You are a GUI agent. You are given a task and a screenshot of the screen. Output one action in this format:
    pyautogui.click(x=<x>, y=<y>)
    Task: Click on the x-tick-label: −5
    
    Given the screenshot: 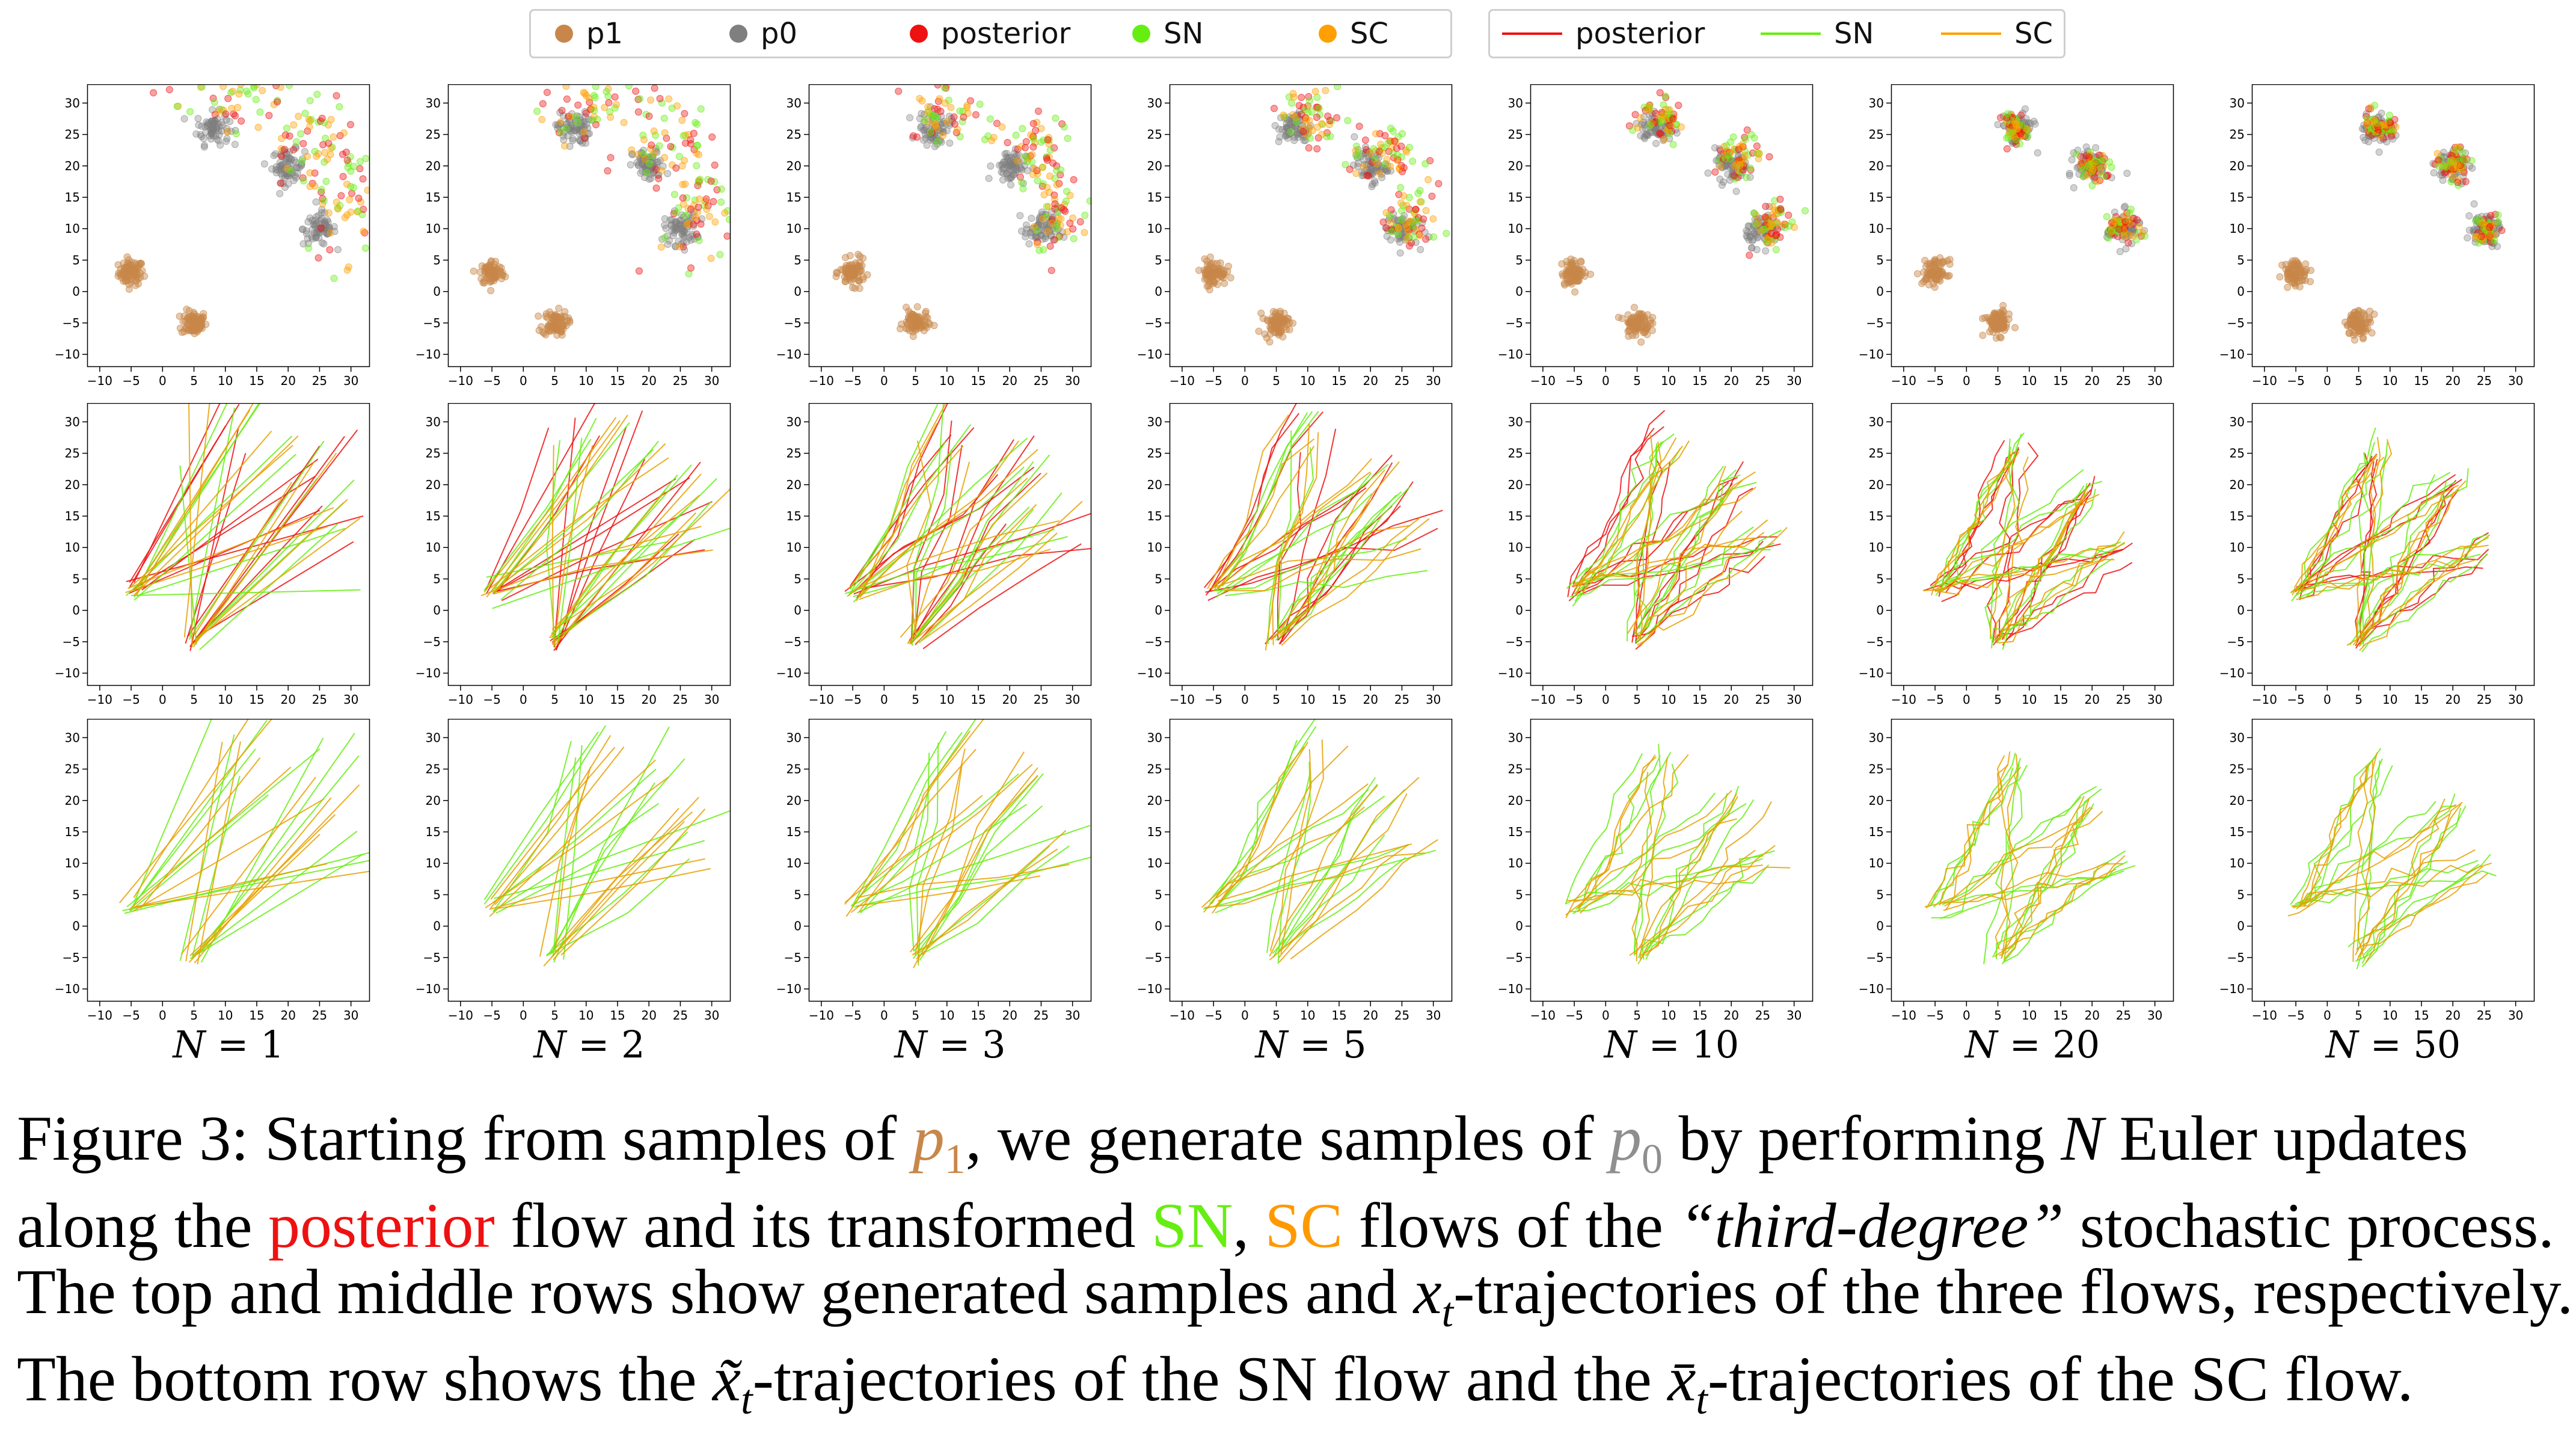 What is the action you would take?
    pyautogui.click(x=131, y=699)
    